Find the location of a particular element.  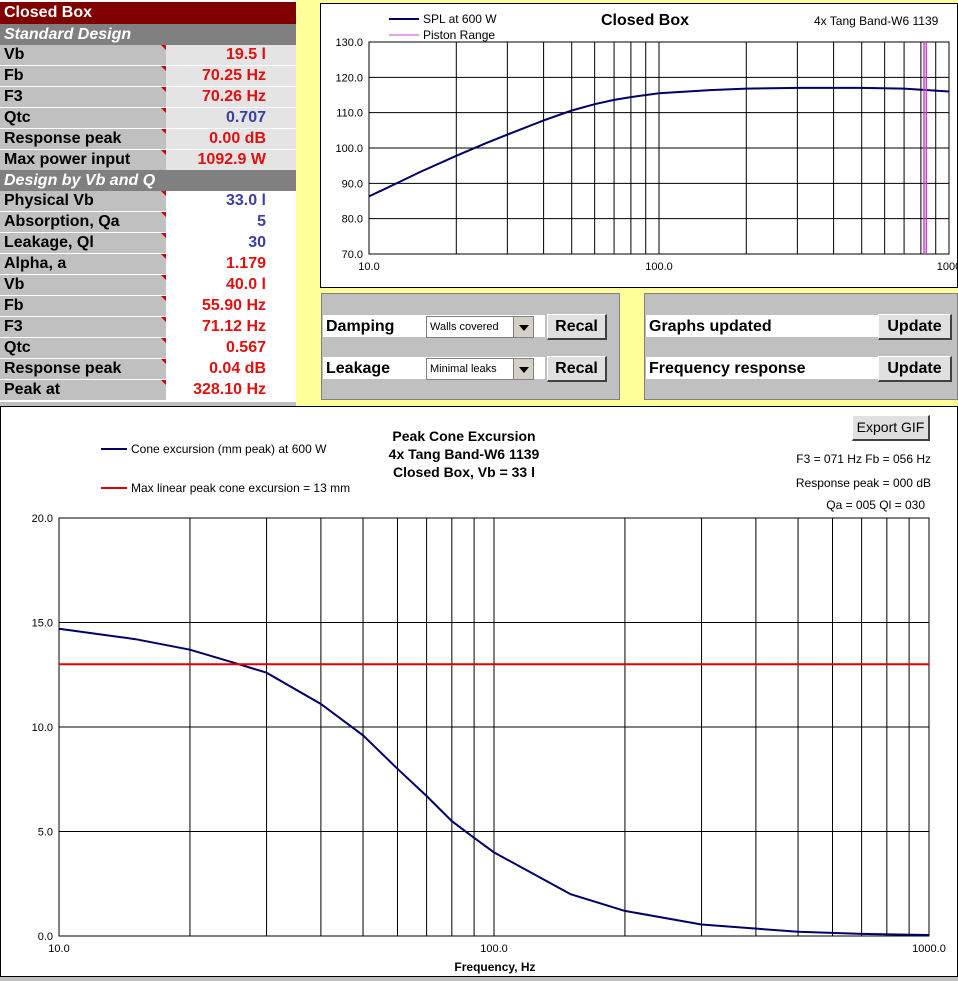

table-row: Response peak 0.04 dB is located at coordinates (148, 369).